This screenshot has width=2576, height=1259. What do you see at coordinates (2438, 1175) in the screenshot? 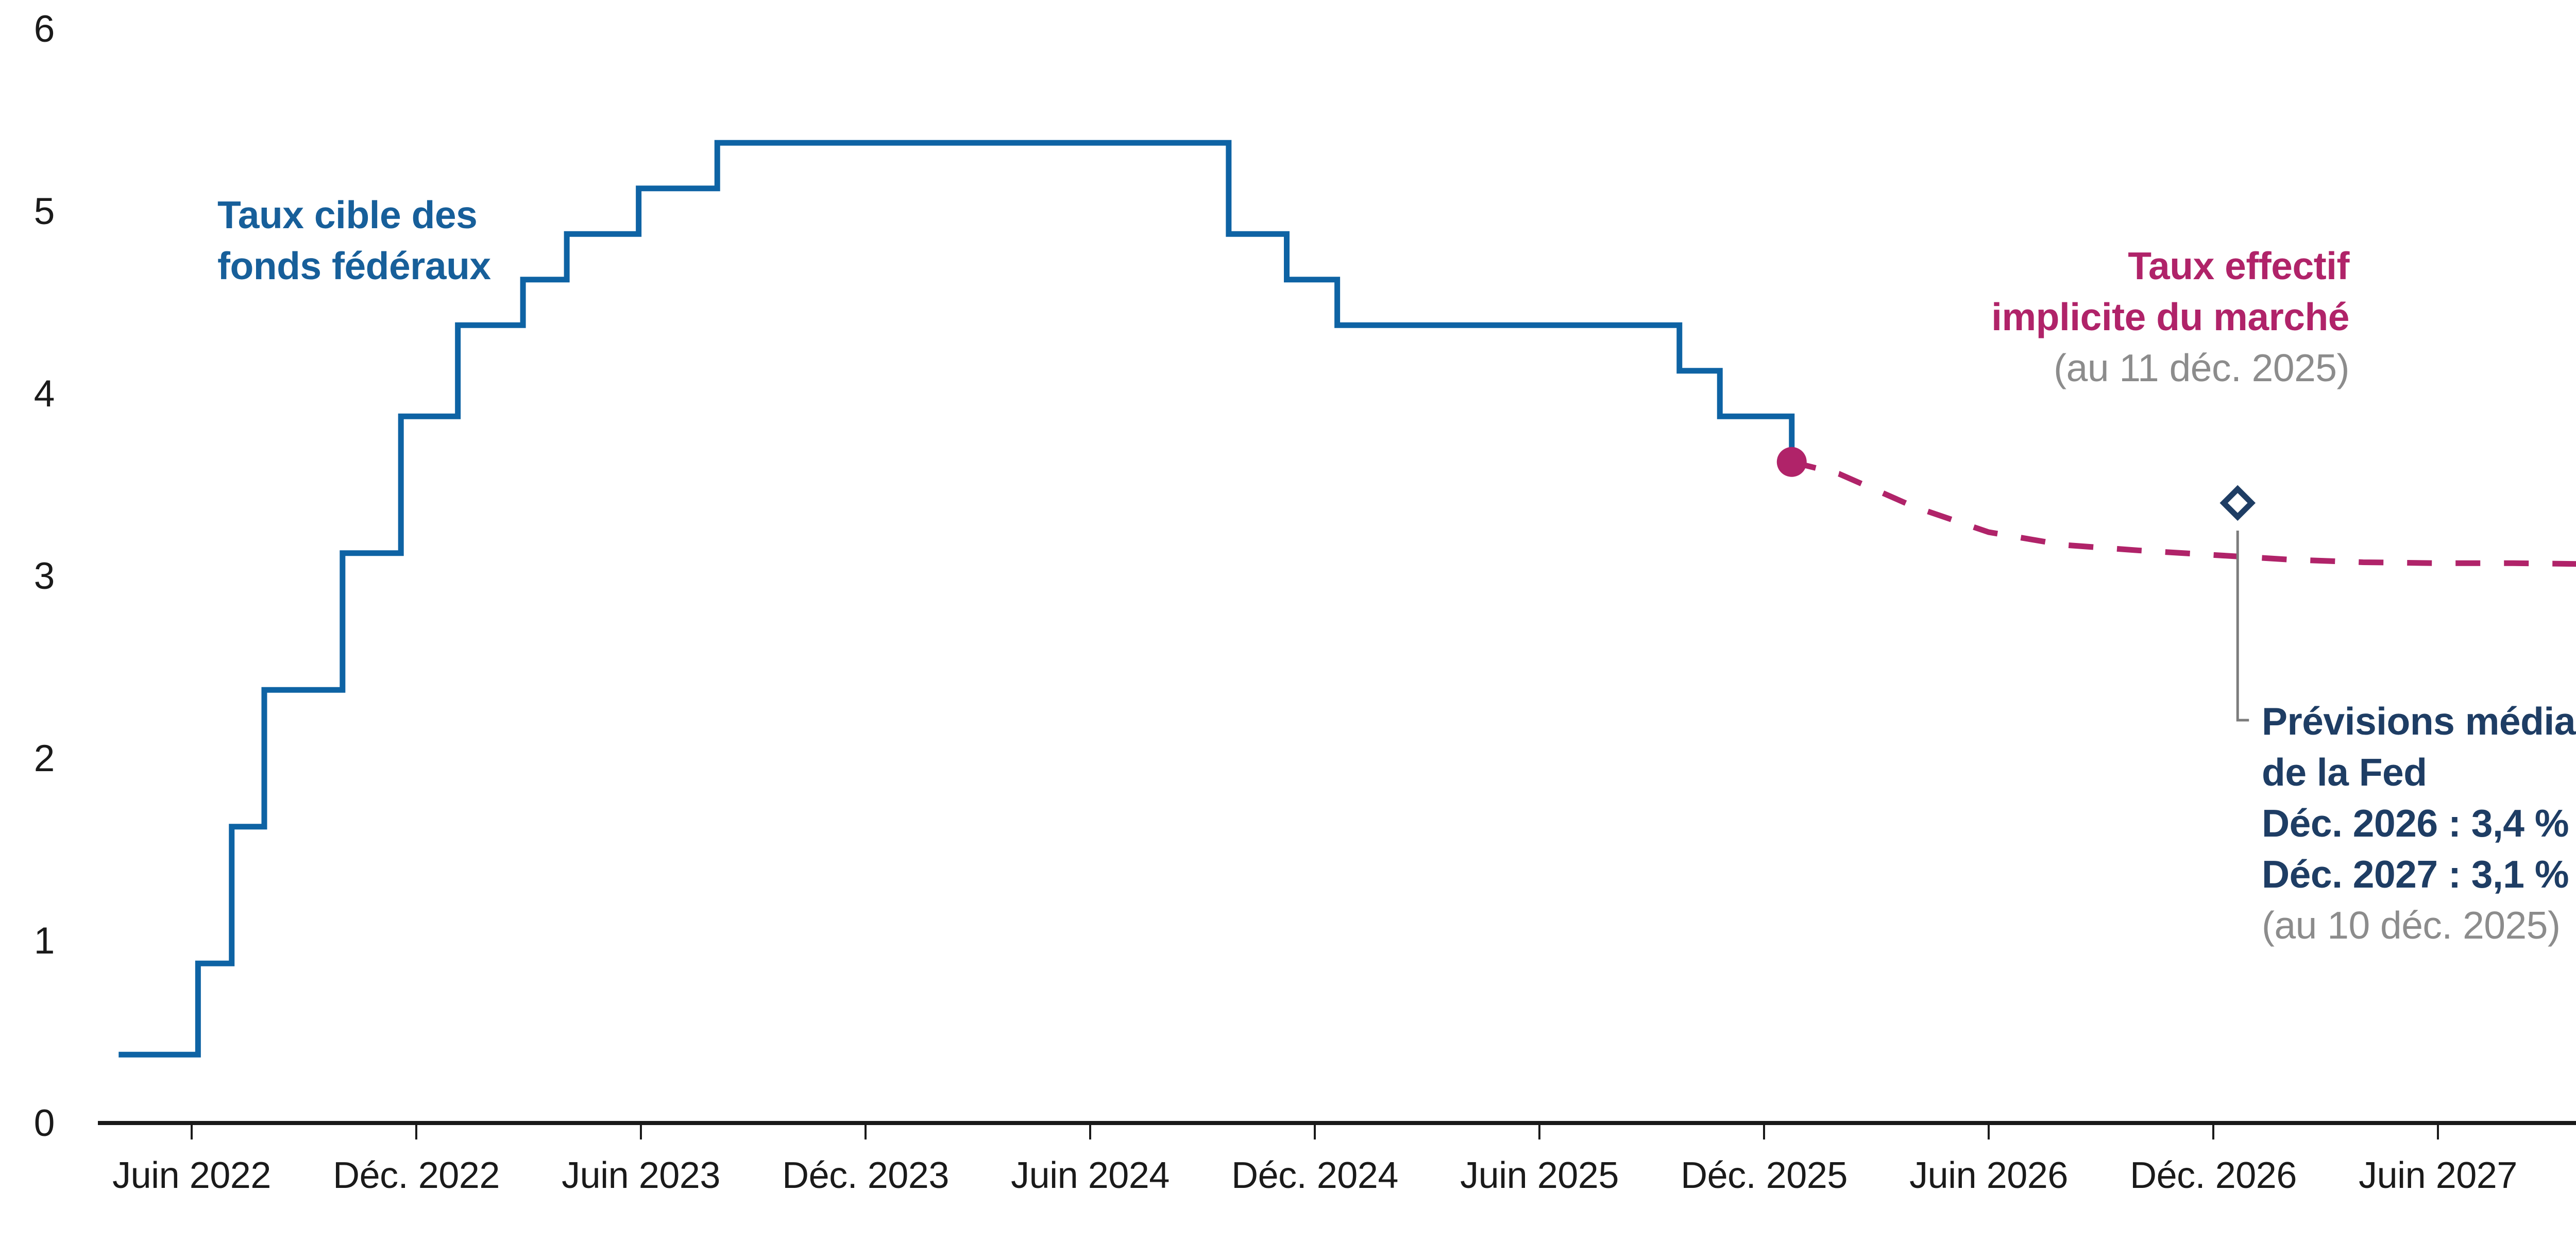
I see `x-axis-label: Juin 2027` at bounding box center [2438, 1175].